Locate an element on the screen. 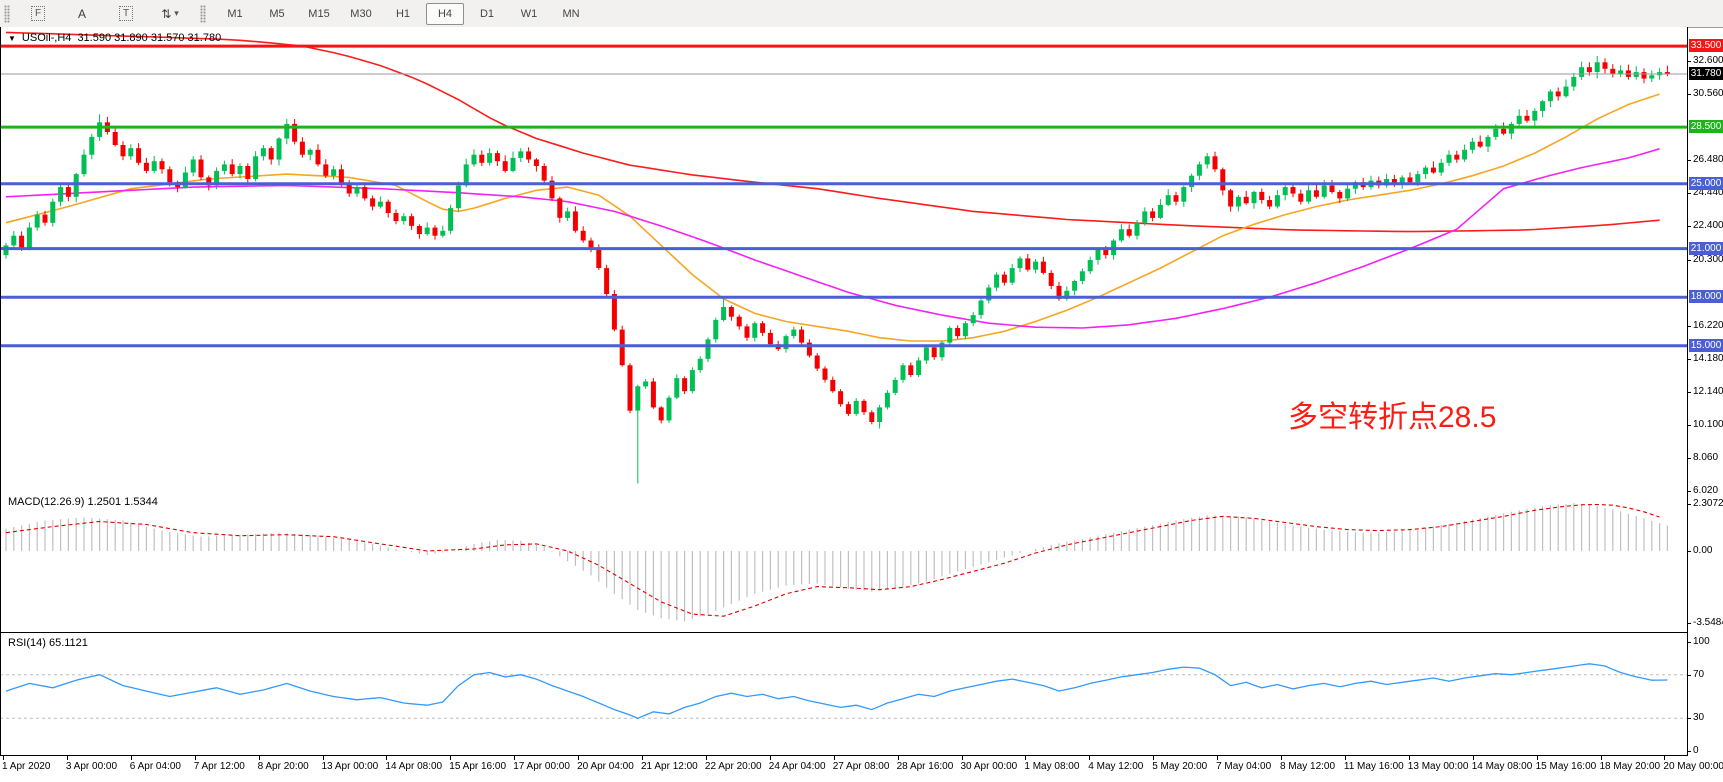 The height and width of the screenshot is (782, 1723). fibonacci-tool: F is located at coordinates (38, 14).